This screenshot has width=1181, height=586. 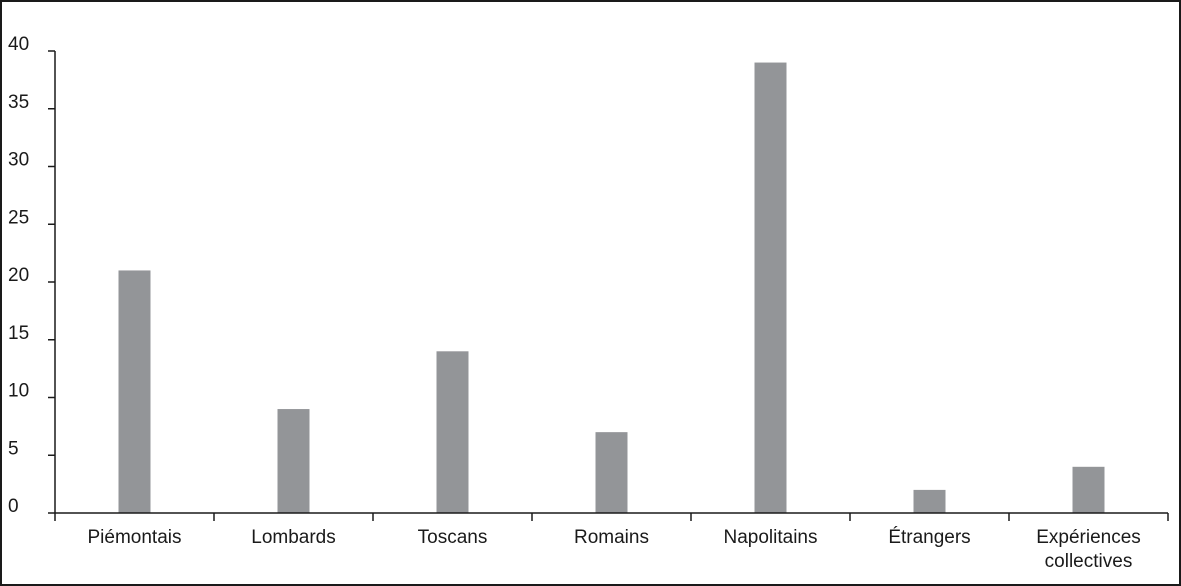 What do you see at coordinates (18, 333) in the screenshot?
I see `y-tick-label: 15` at bounding box center [18, 333].